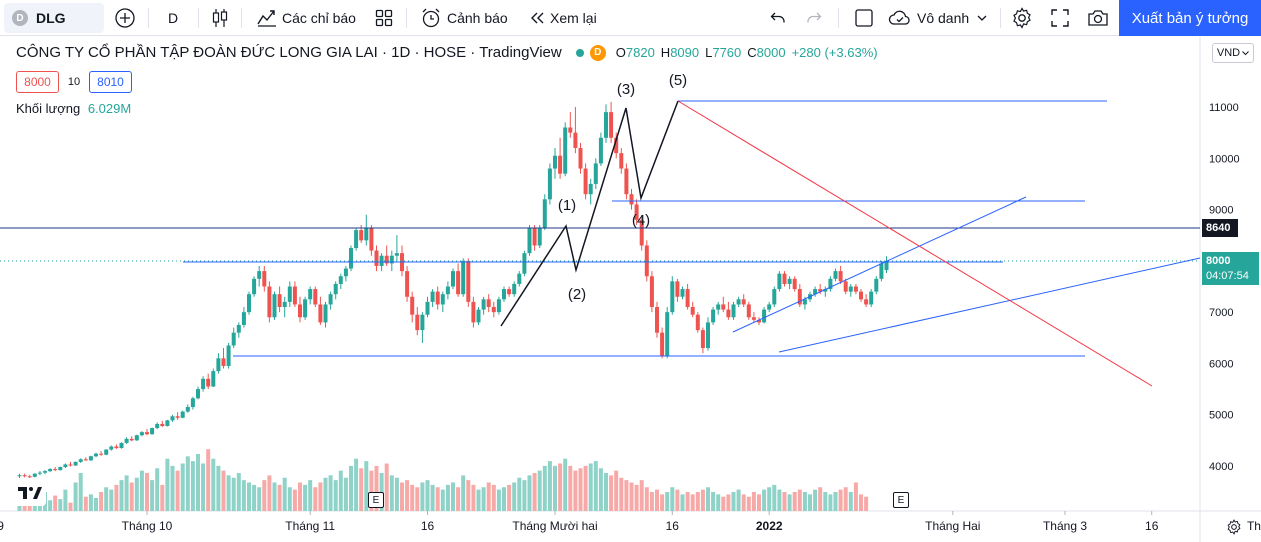 The width and height of the screenshot is (1261, 542). I want to click on undo-button, so click(778, 18).